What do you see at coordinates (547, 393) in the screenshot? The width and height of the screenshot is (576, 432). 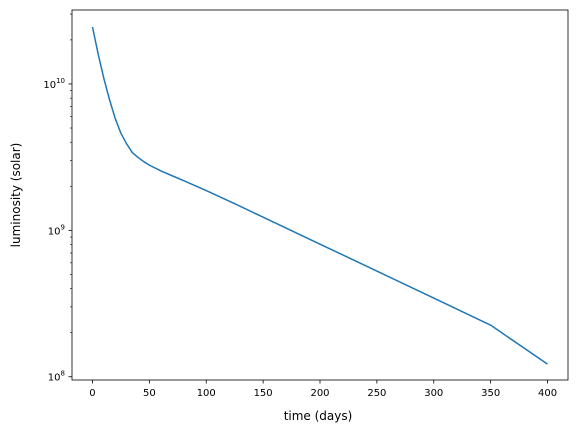 I see `x-tick-label: 400` at bounding box center [547, 393].